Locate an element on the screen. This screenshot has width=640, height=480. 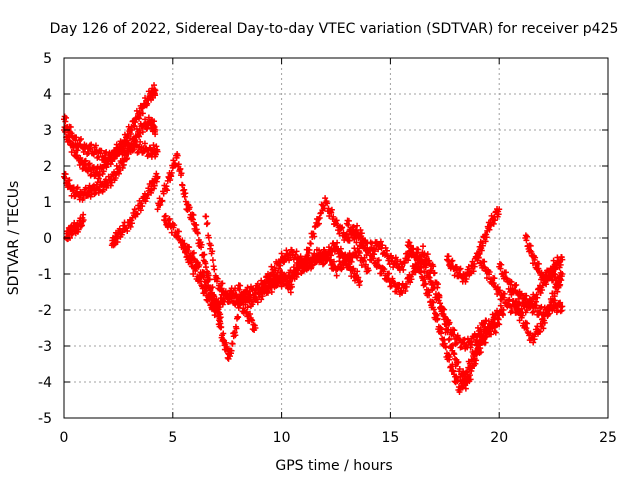
y-tick-label: 5 is located at coordinates (47, 59).